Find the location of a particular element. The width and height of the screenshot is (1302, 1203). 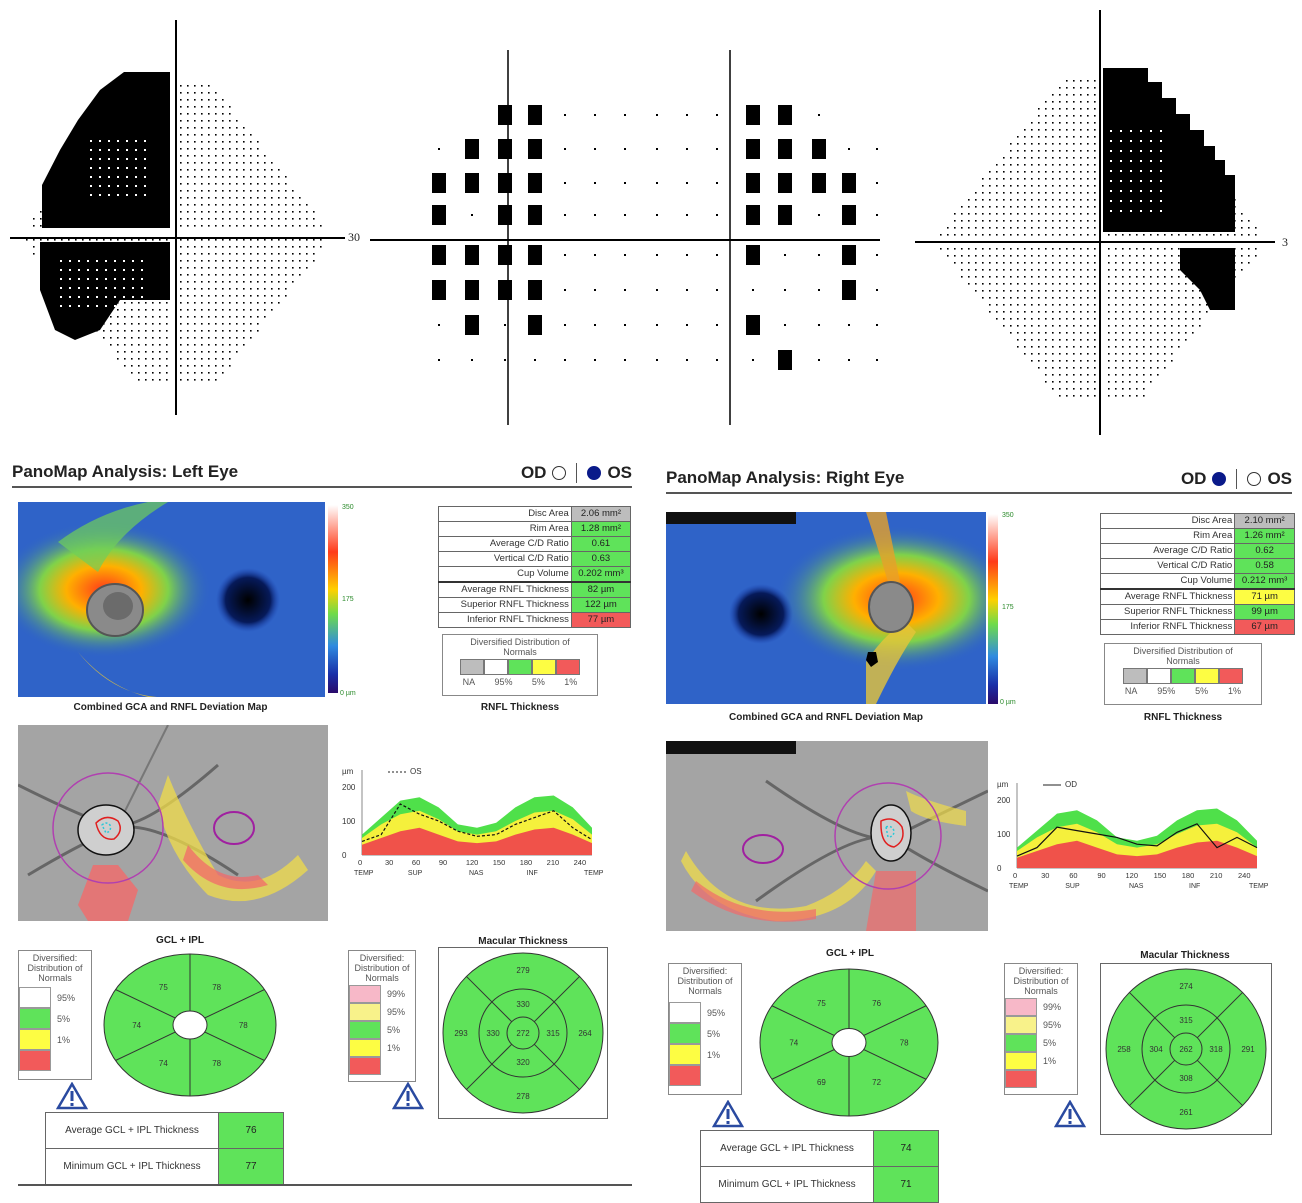

vf-deviation-square is located at coordinates (505, 290).